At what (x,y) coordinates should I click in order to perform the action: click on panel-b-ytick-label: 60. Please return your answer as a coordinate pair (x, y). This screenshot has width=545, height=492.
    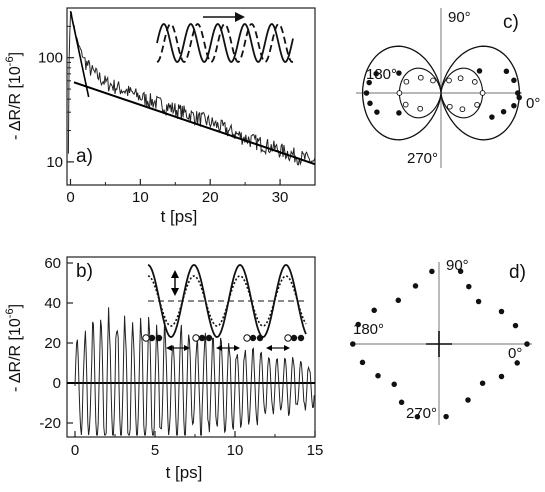
    Looking at the image, I should click on (52, 263).